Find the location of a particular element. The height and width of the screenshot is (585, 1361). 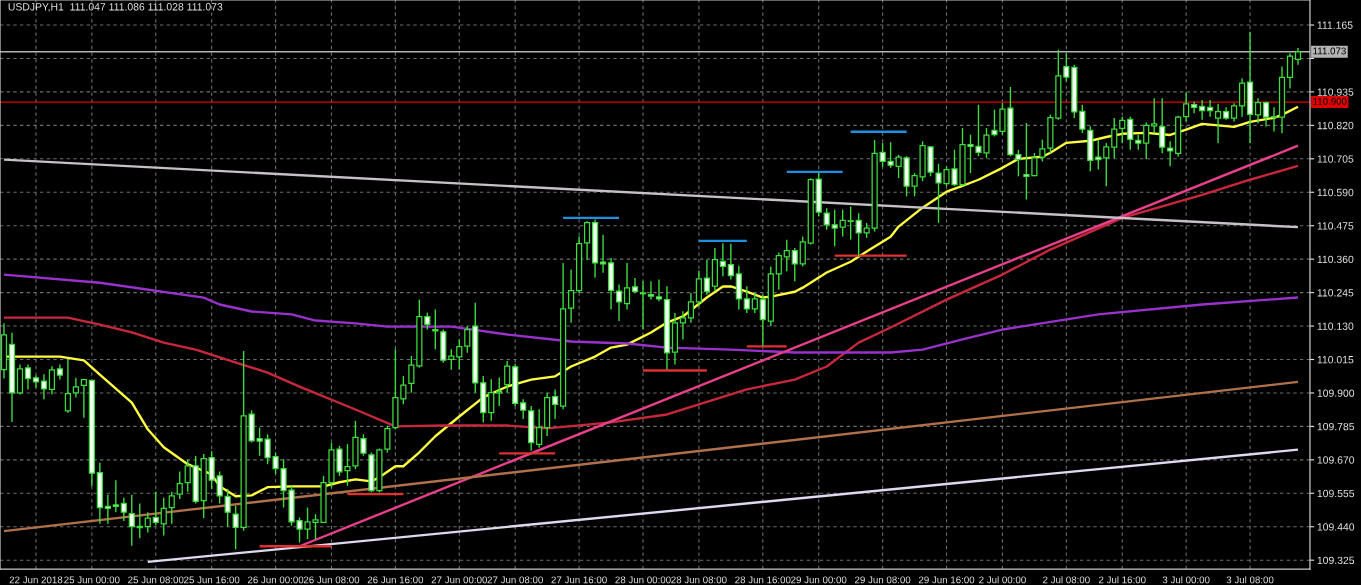

x-tick-label: 28 Jun 00:00 is located at coordinates (643, 580).